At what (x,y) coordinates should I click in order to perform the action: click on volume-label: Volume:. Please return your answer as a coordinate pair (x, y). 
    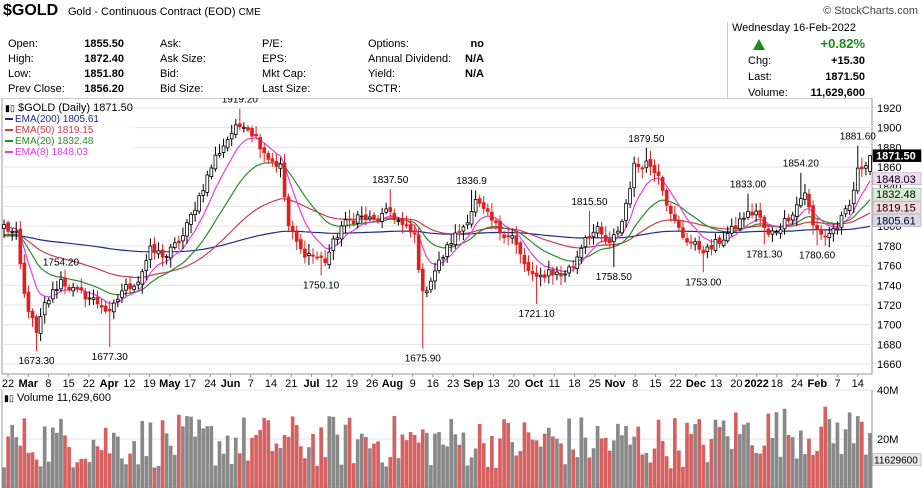
    Looking at the image, I should click on (768, 93).